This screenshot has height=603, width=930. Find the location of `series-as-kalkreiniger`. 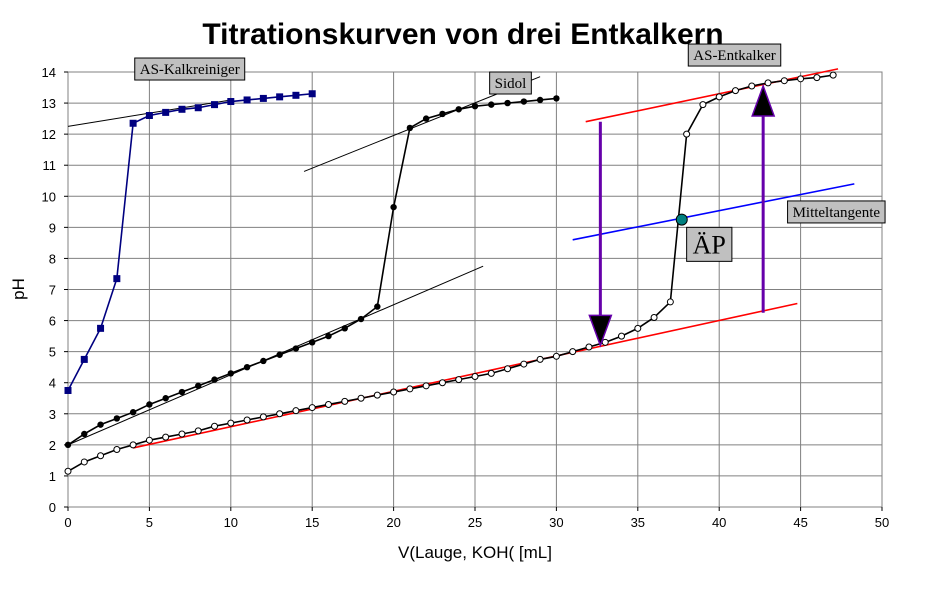

series-as-kalkreiniger is located at coordinates (190, 242).